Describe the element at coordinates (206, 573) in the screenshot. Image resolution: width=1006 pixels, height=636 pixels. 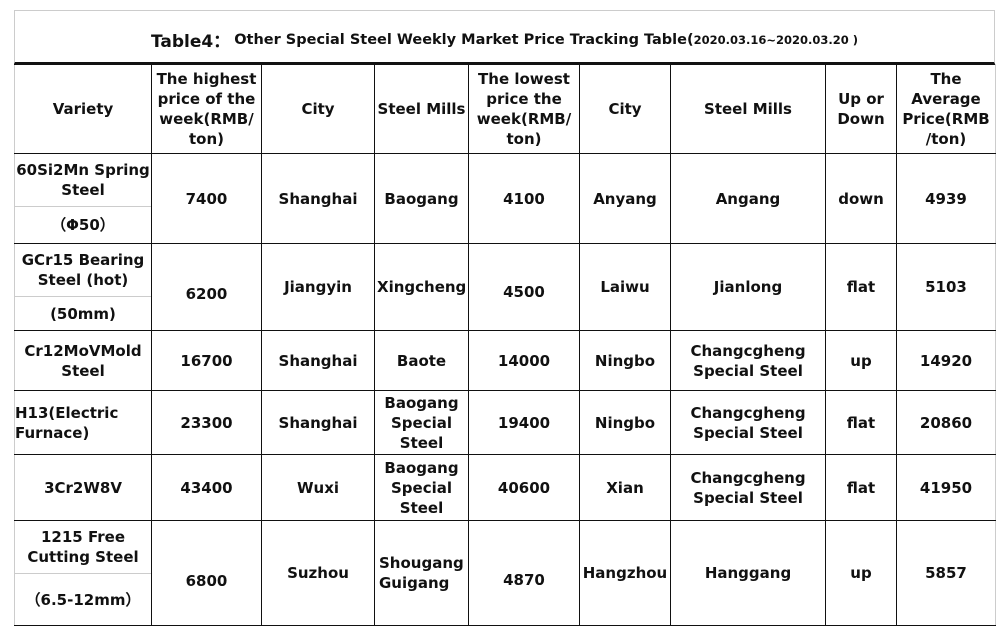
I see `highest-price: 6800` at that location.